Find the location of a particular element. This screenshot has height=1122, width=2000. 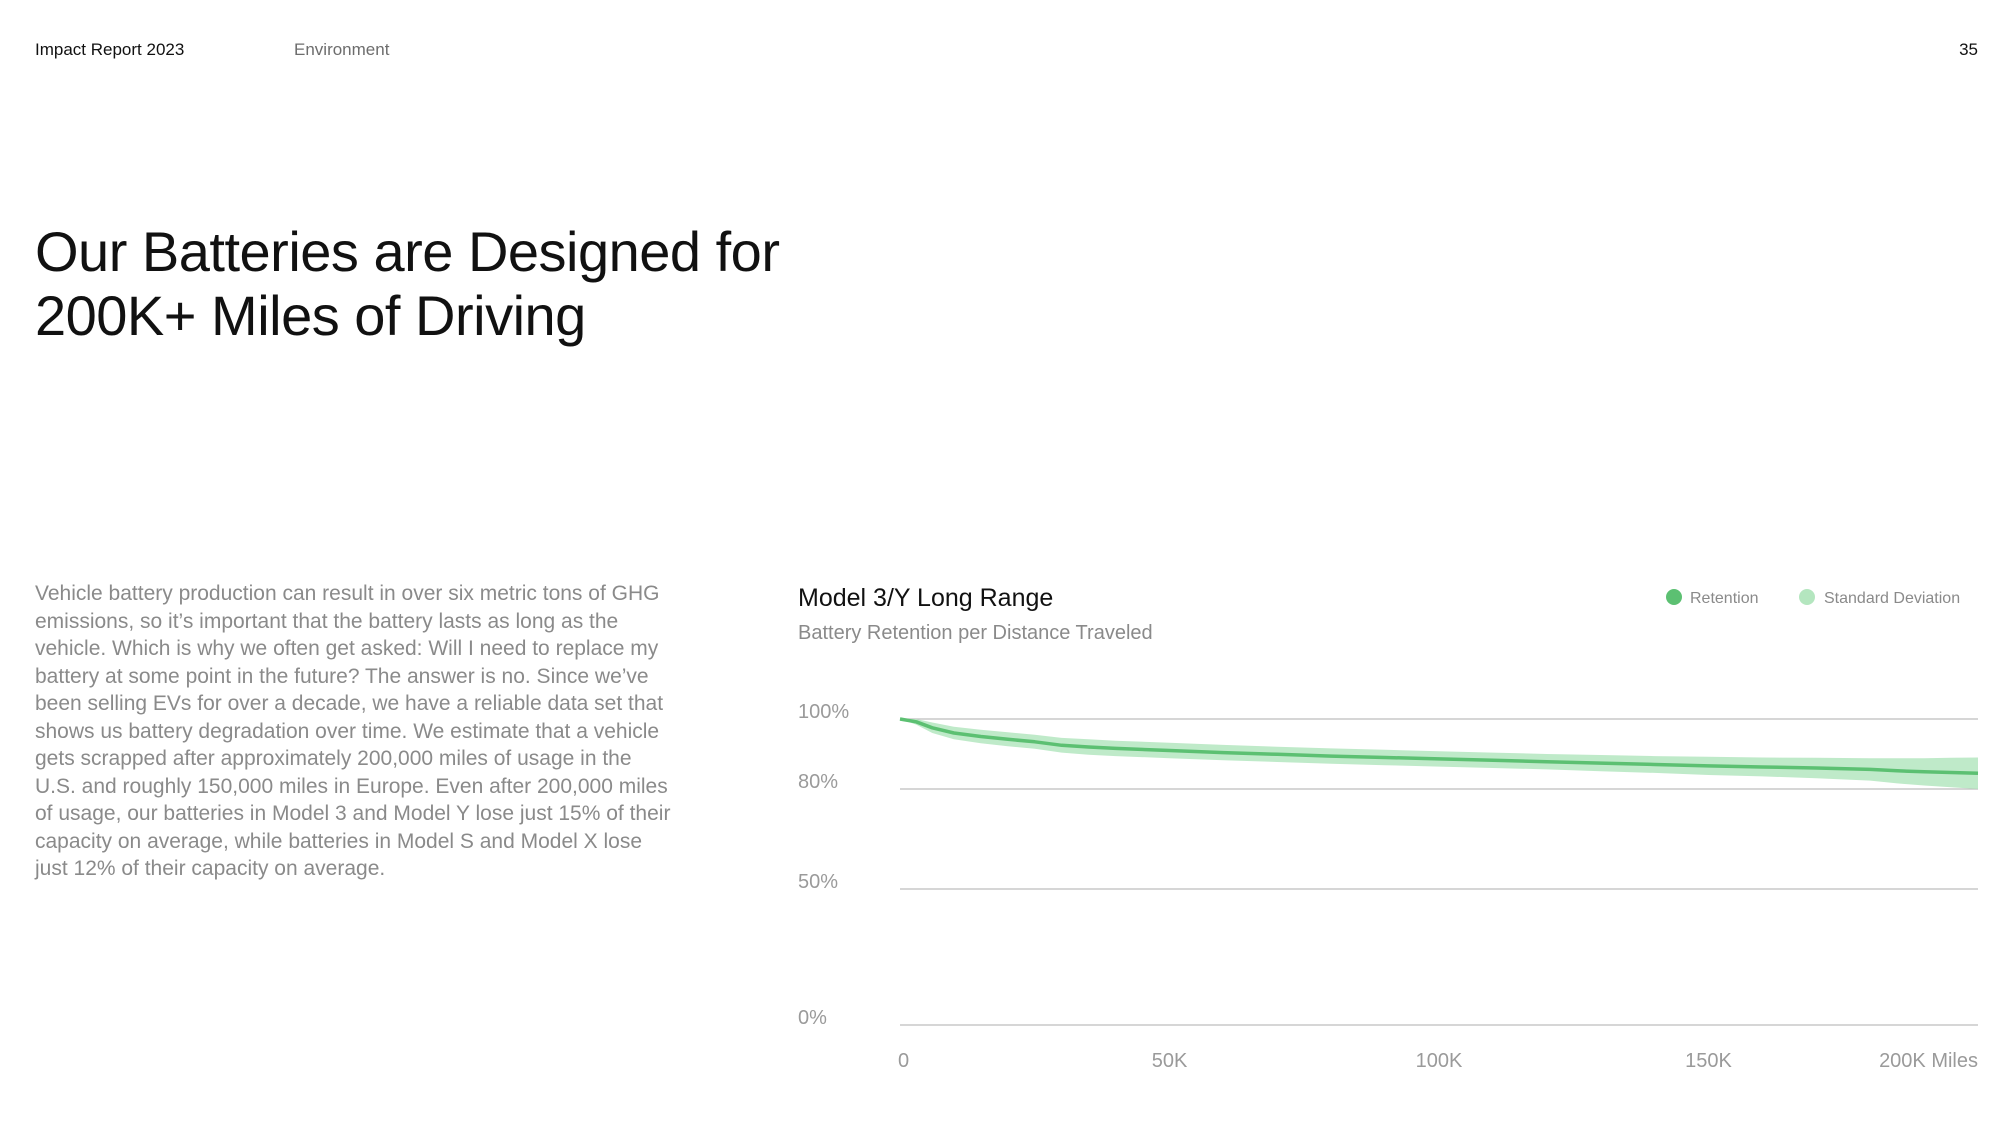

std-dev-band is located at coordinates (1439, 754).